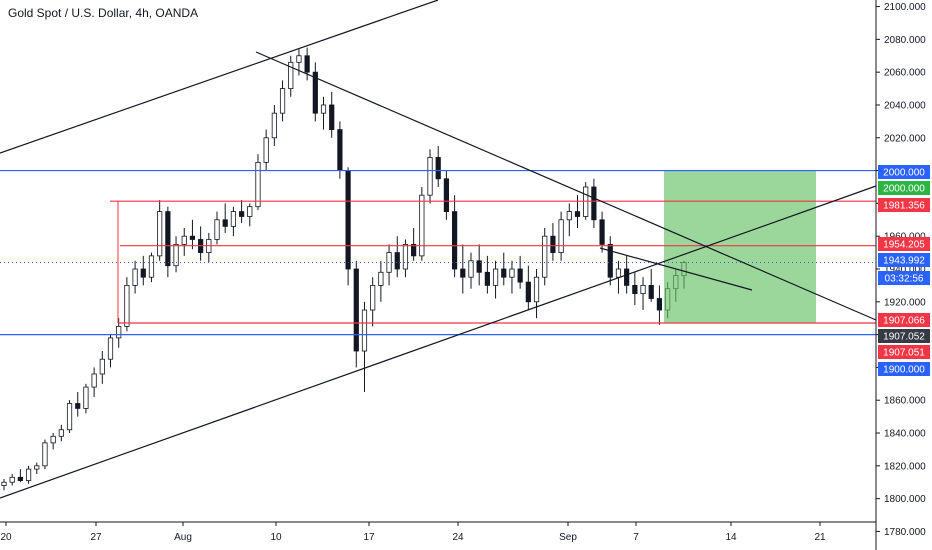 This screenshot has height=550, width=932. Describe the element at coordinates (219, 77) in the screenshot. I see `upper-channel-line` at that location.